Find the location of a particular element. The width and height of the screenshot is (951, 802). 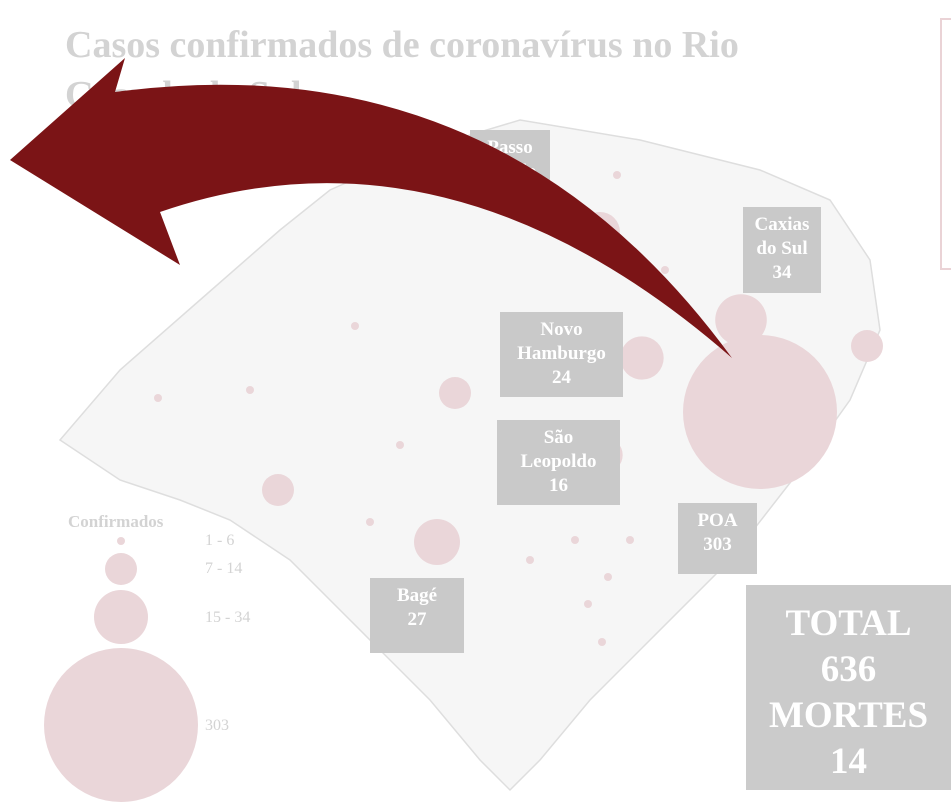

city-label: POA 303 is located at coordinates (717, 538).